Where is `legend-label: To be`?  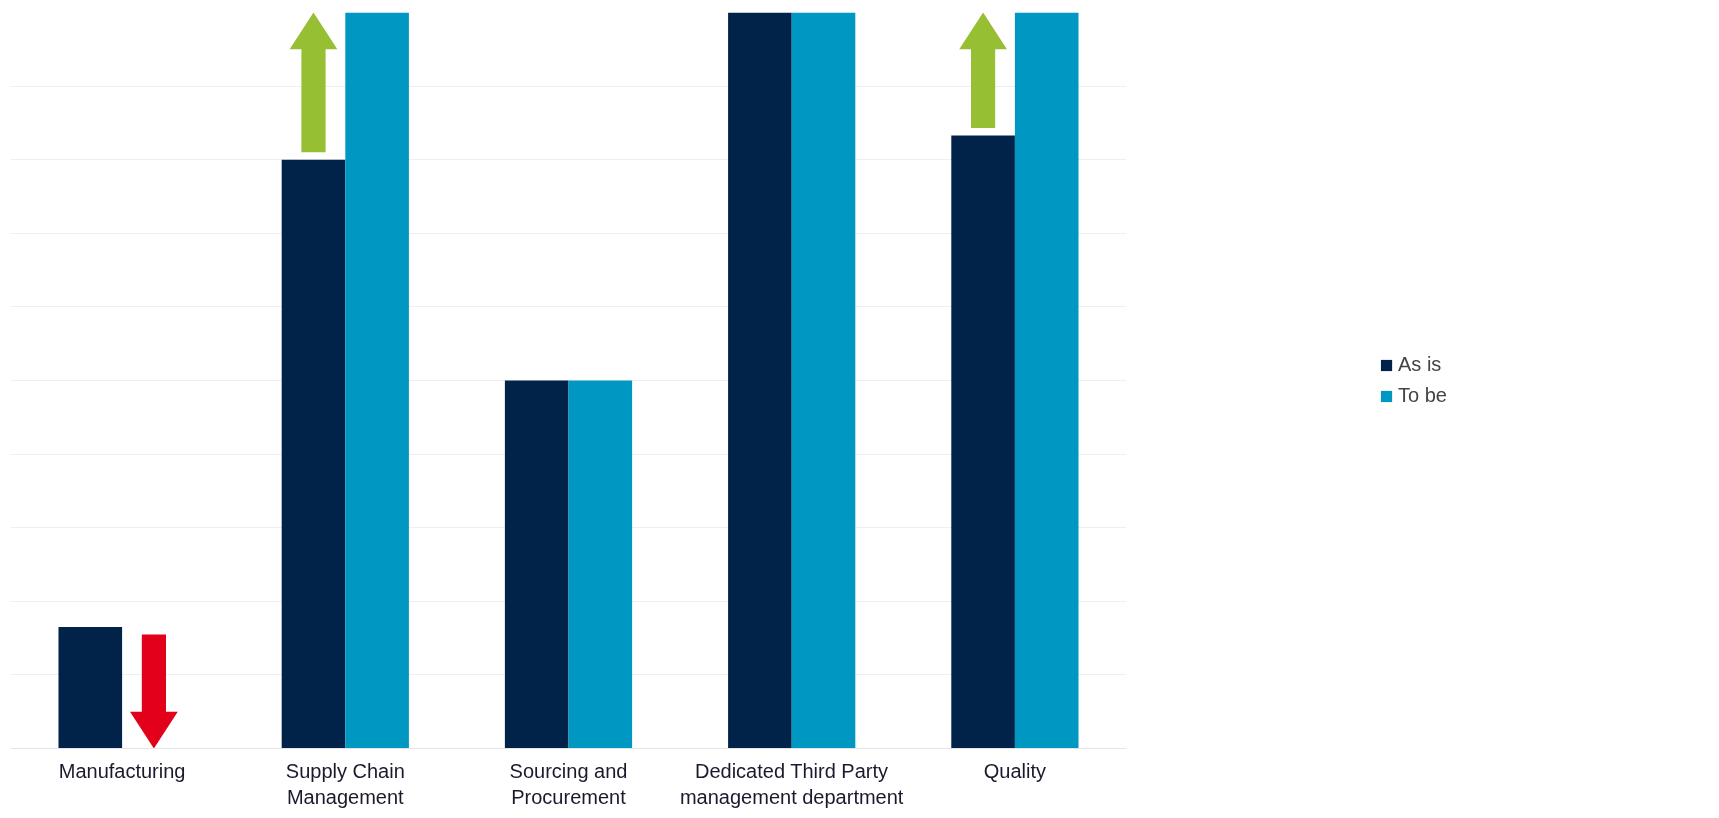
legend-label: To be is located at coordinates (1422, 395).